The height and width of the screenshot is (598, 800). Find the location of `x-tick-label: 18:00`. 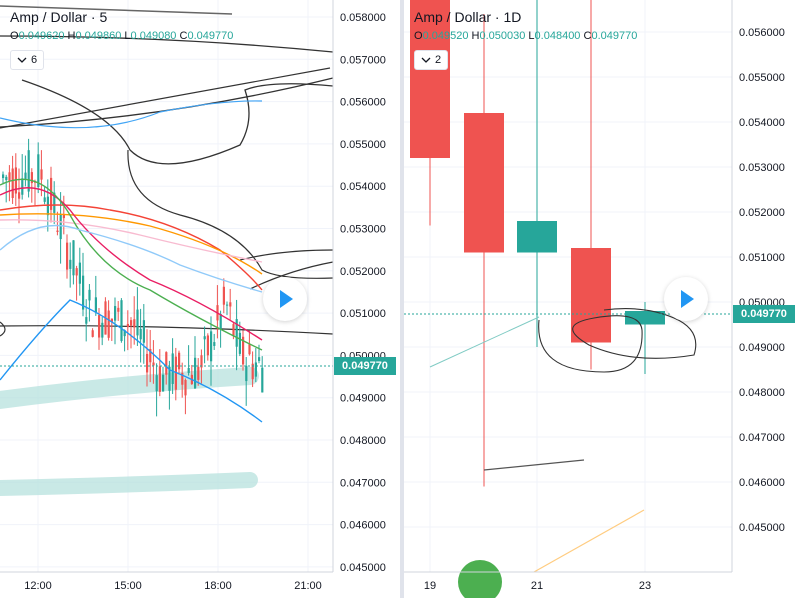

x-tick-label: 18:00 is located at coordinates (218, 586).